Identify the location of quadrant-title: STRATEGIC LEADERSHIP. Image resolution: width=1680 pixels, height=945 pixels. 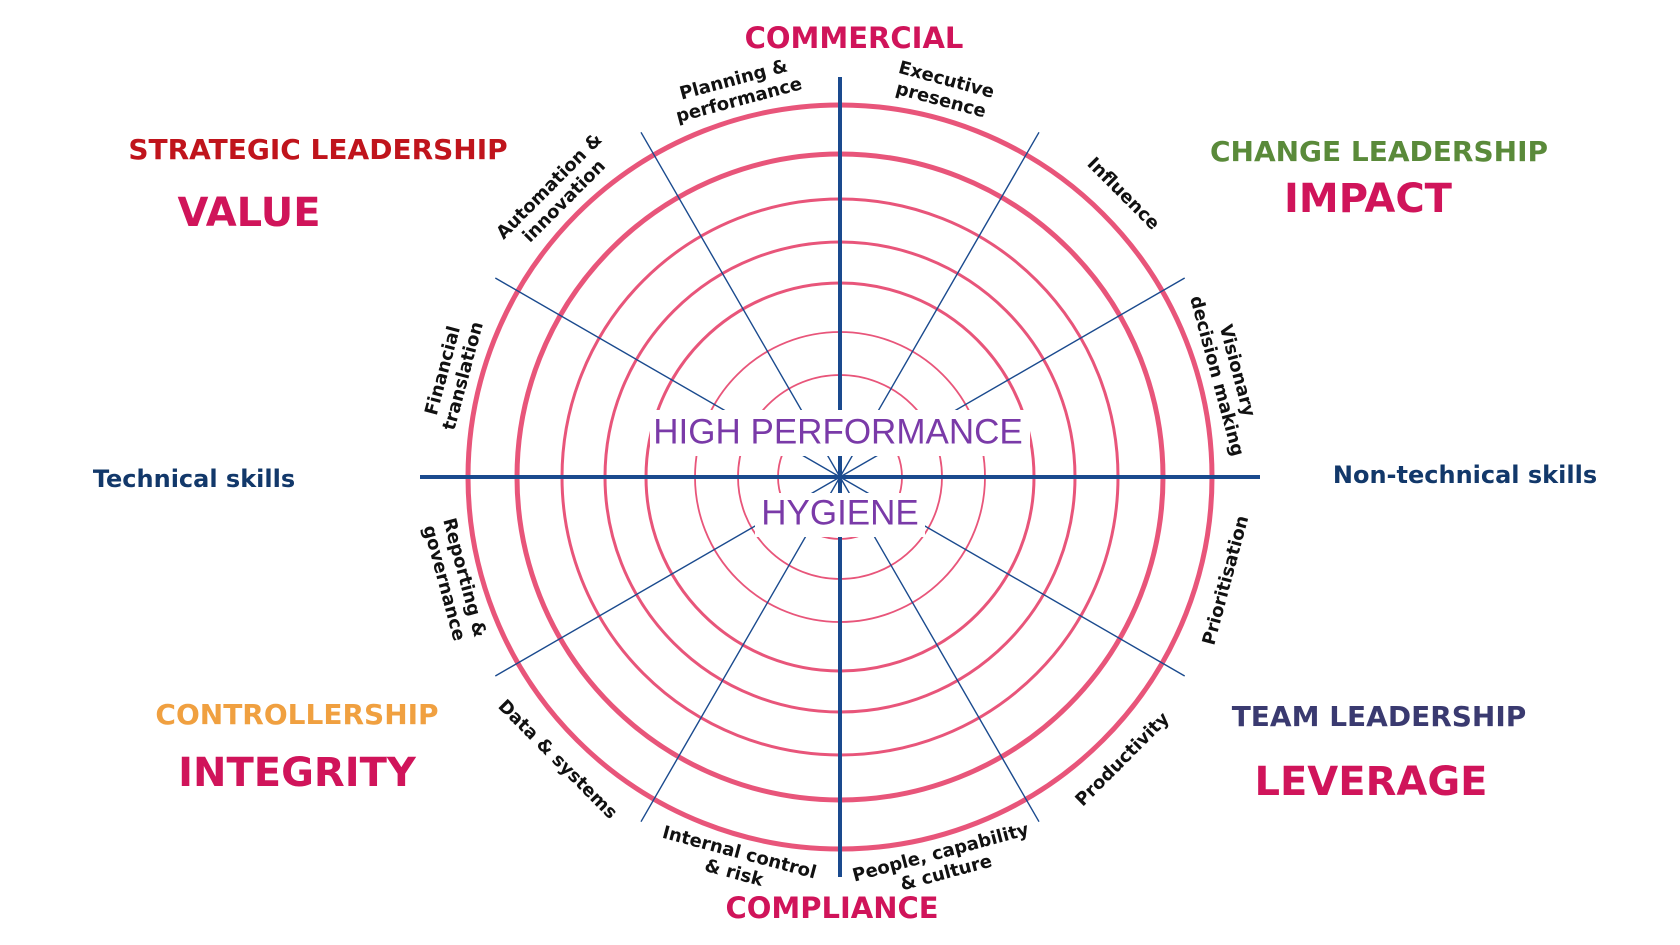
(317, 149).